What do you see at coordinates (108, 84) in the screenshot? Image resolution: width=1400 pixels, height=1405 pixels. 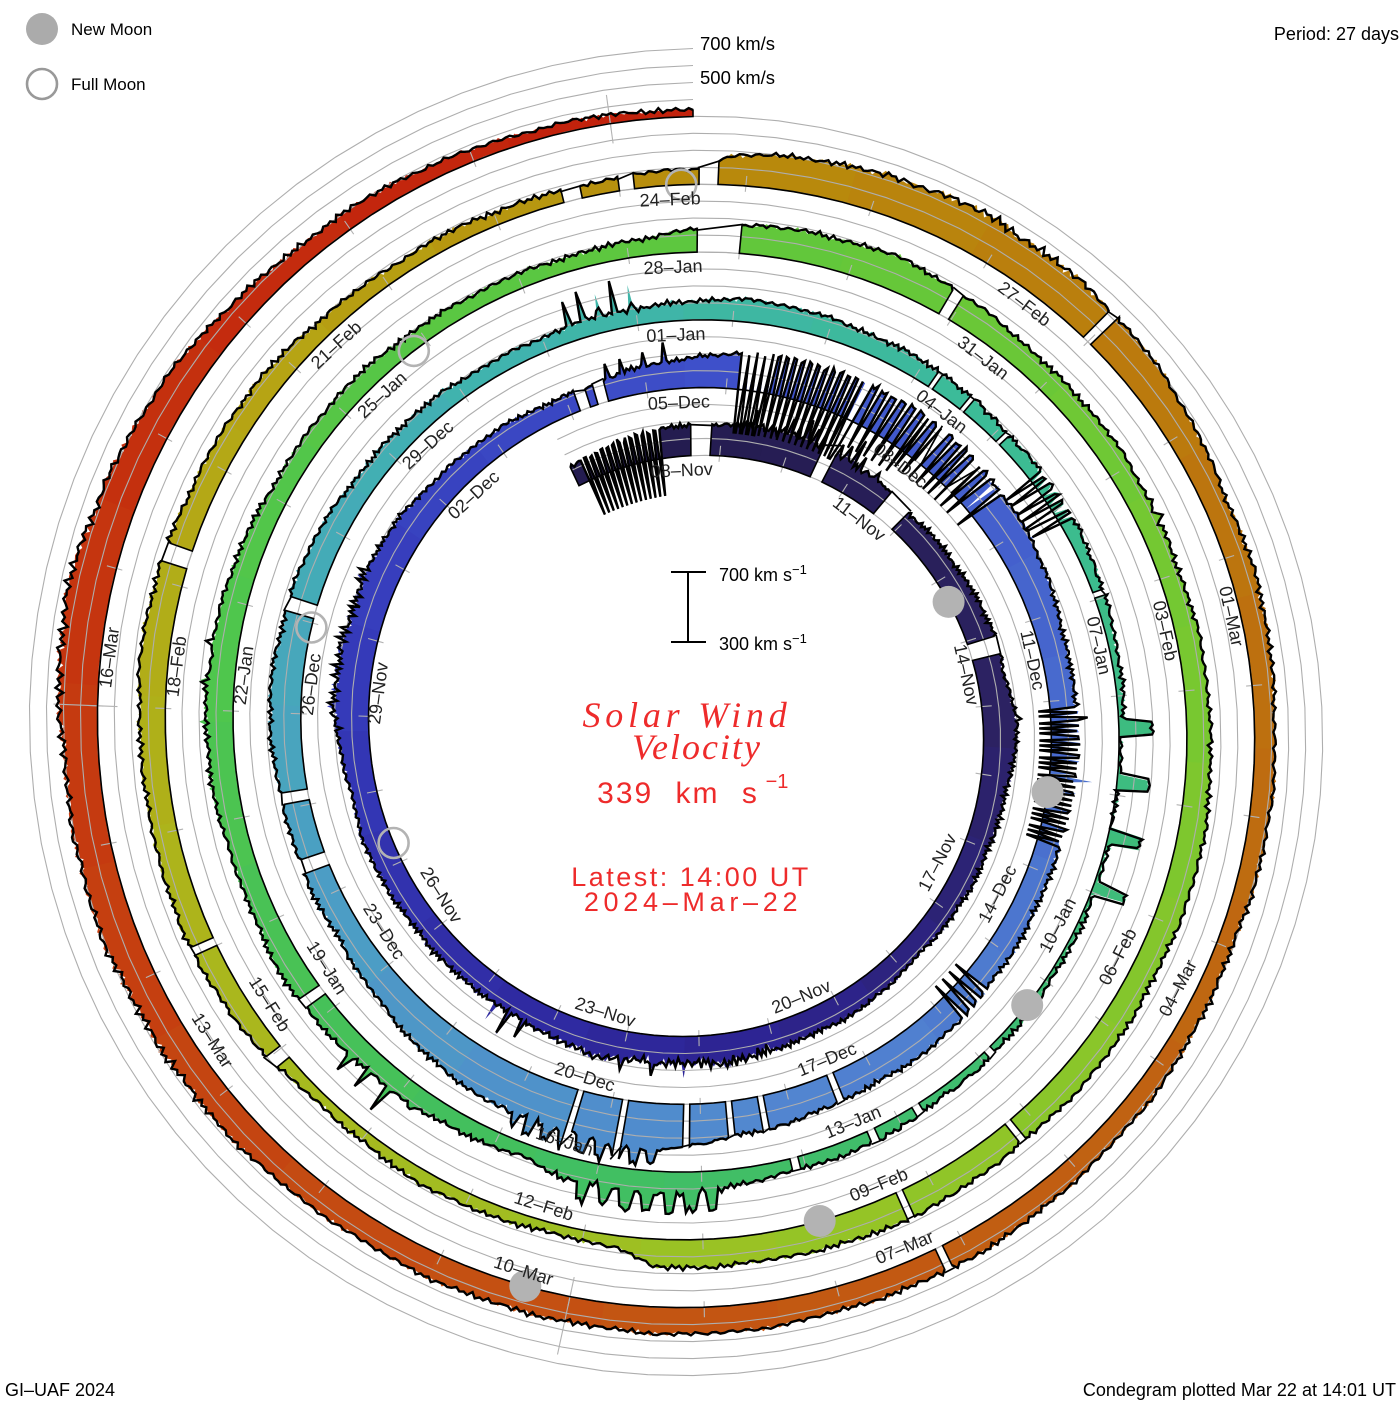 I see `svg-text: Full Moon` at bounding box center [108, 84].